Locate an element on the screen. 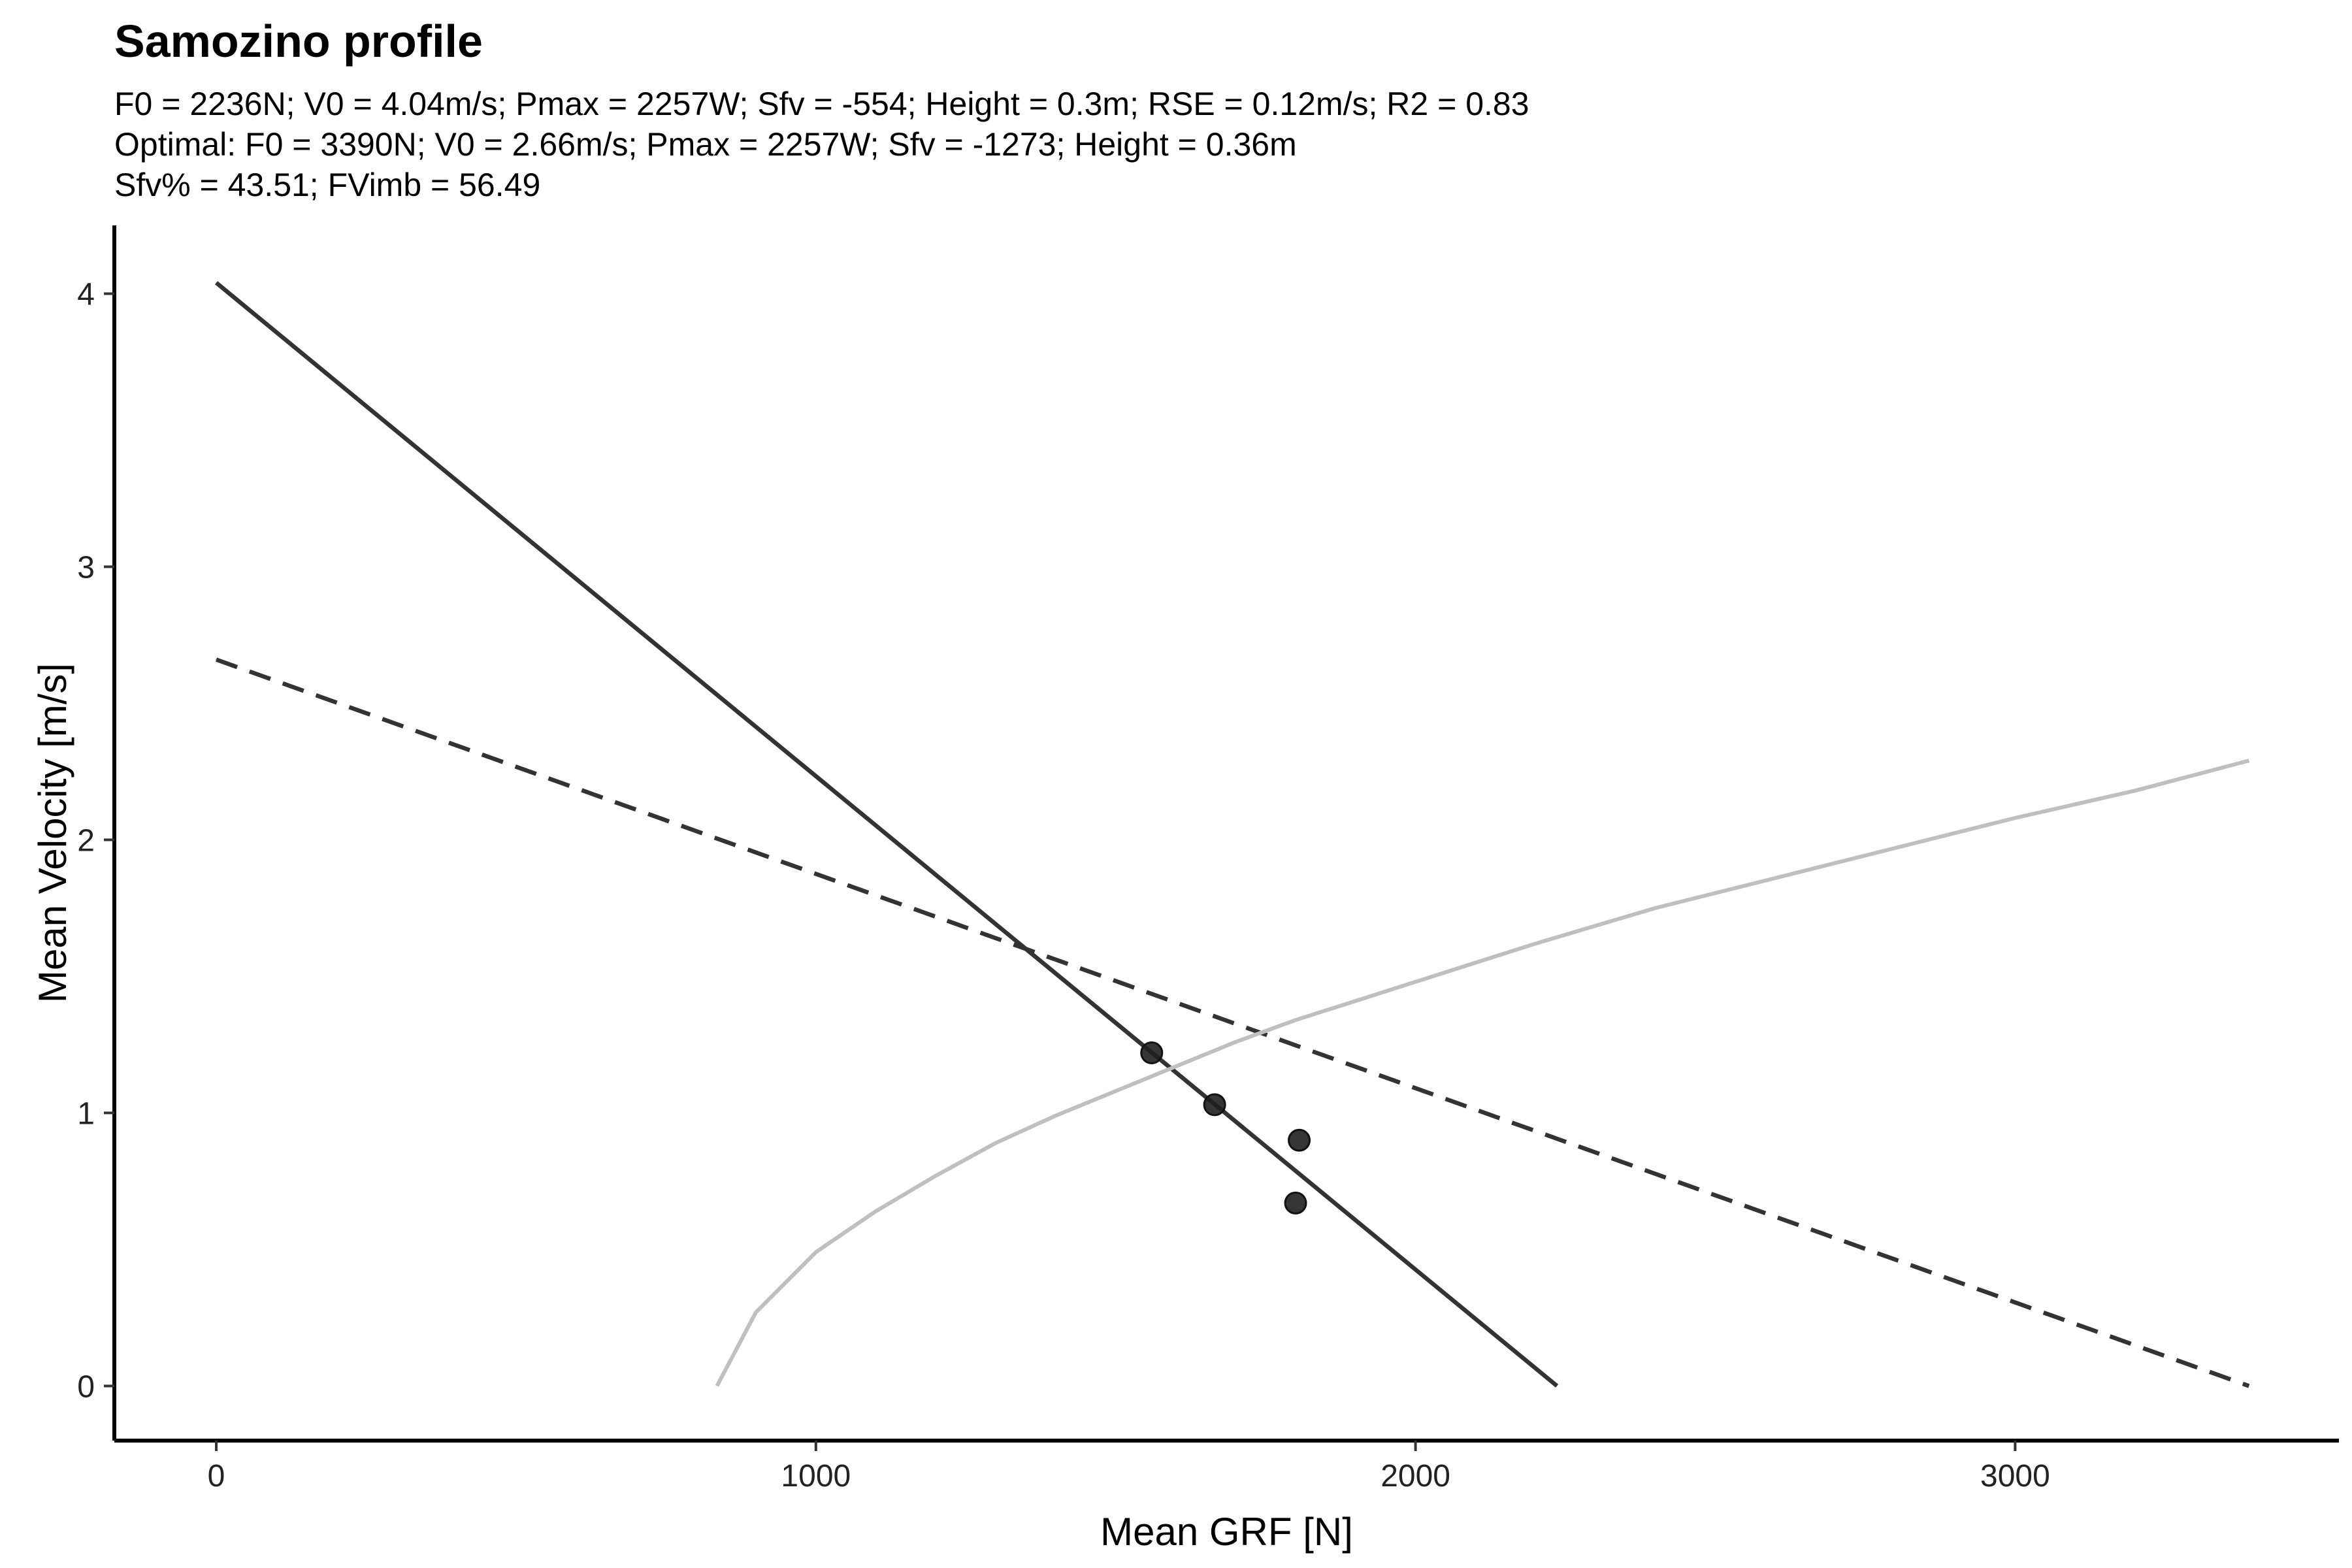  x-axis-title: Mean GRF [N] is located at coordinates (1226, 1532).